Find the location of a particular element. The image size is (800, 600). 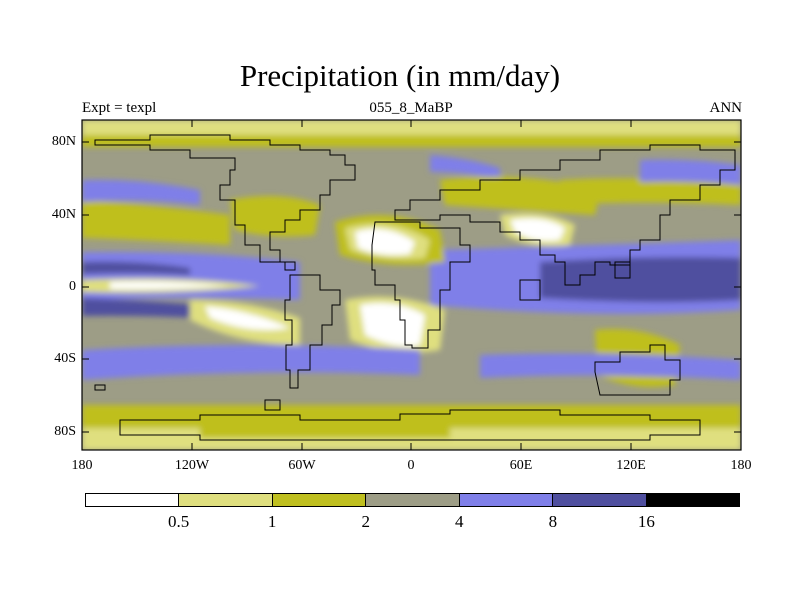

colorbar-label-4: 4 is located at coordinates (459, 521).